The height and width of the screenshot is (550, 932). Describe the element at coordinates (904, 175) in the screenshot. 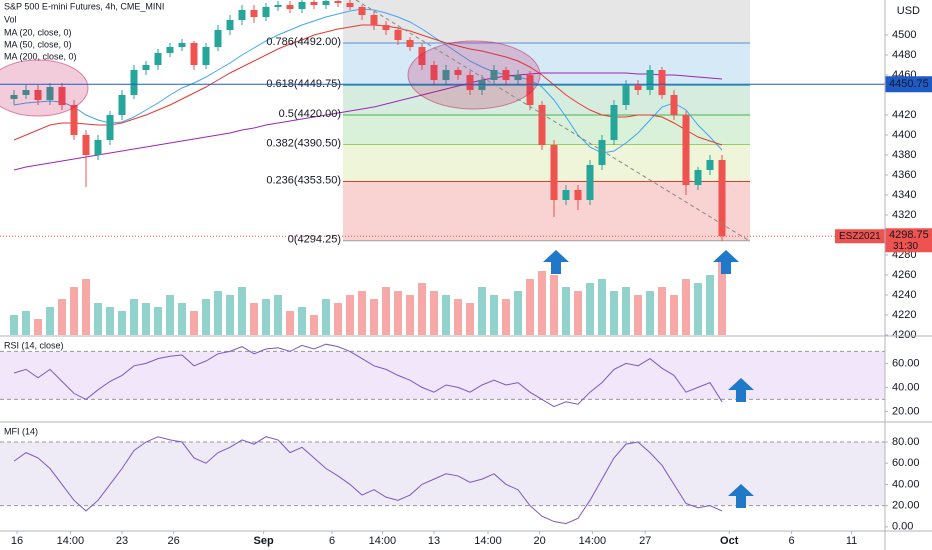

I see `y-tick-label: 4360` at that location.